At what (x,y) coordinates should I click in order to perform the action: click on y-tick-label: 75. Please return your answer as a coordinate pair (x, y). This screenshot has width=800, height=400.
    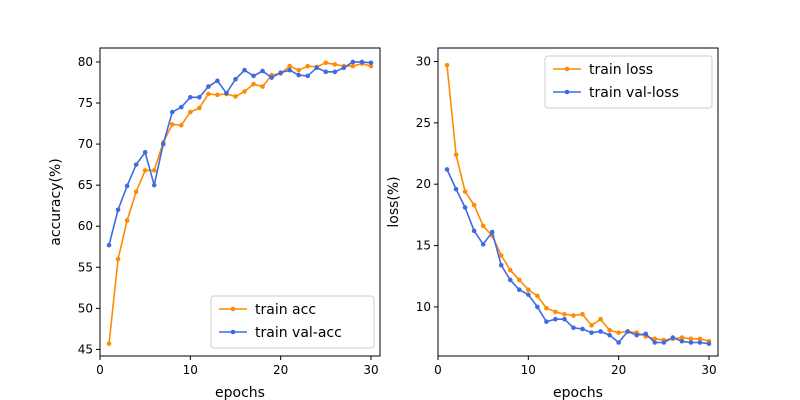
    Looking at the image, I should click on (85, 103).